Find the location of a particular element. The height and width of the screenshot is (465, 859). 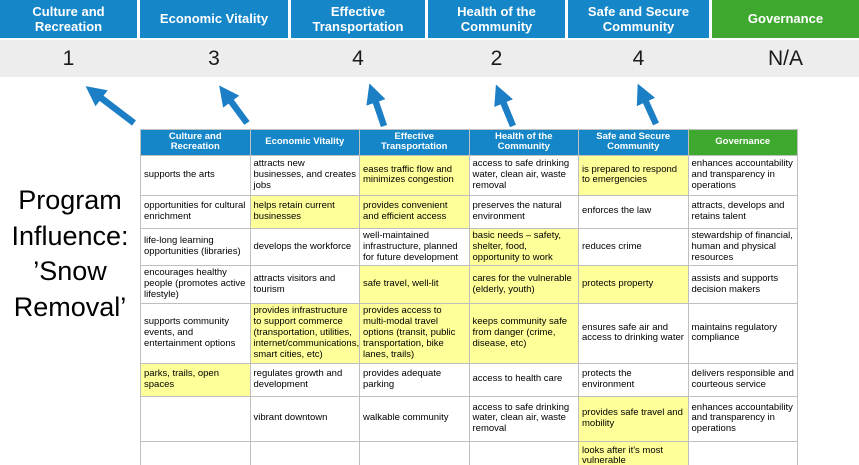

table-header-cell: Health of the Community is located at coordinates (523, 142).